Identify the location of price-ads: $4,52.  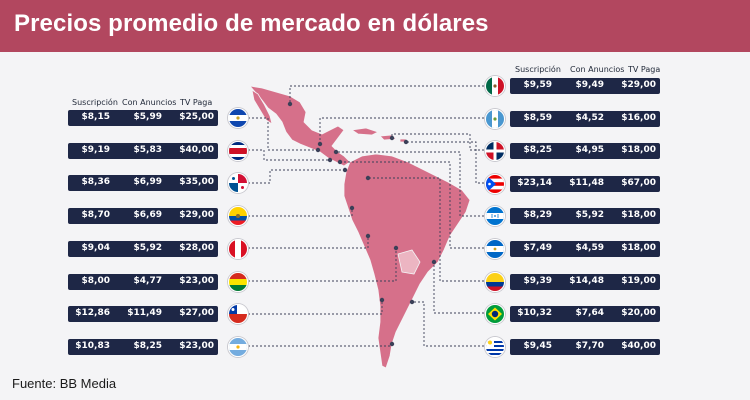
(589, 117).